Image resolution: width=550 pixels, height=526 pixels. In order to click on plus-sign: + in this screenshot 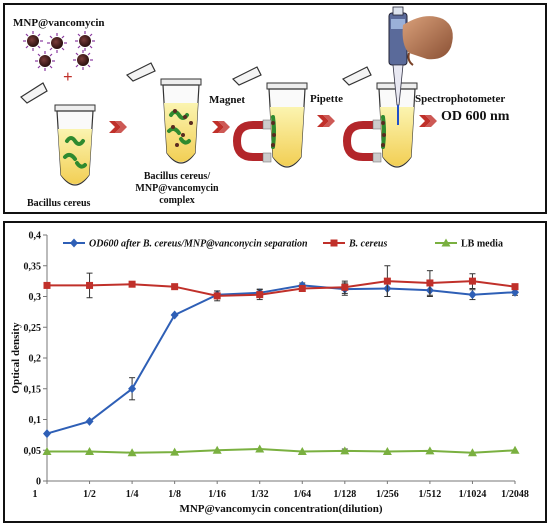, I will do `click(68, 76)`.